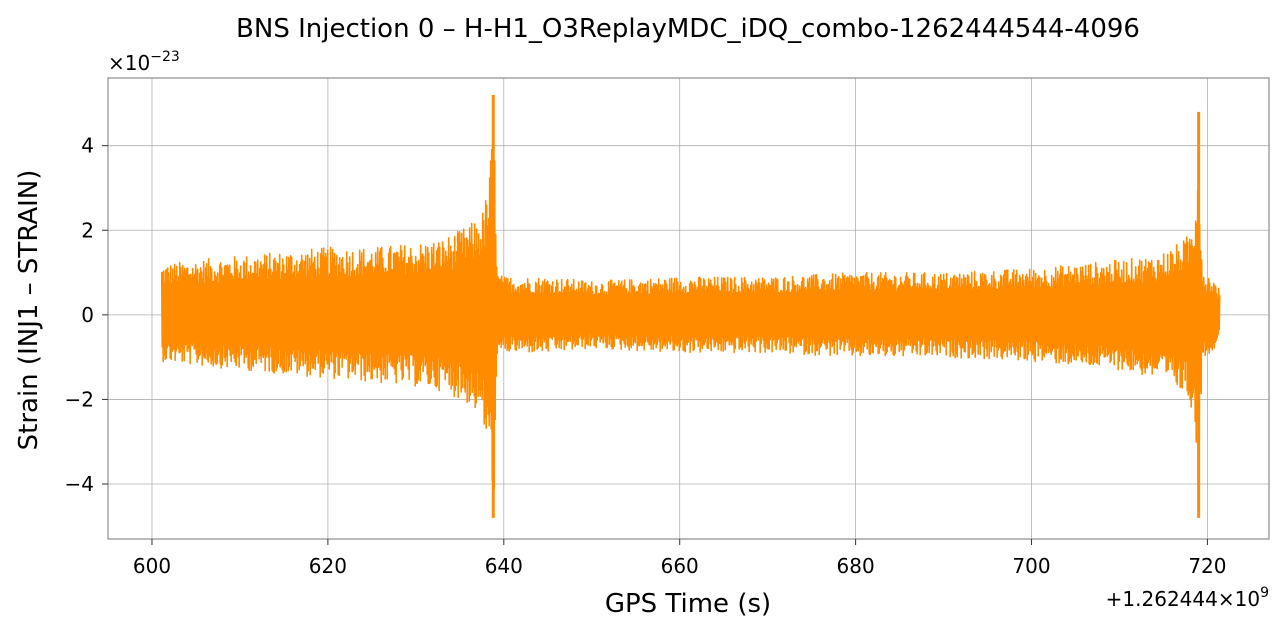 The width and height of the screenshot is (1284, 633). What do you see at coordinates (1183, 599) in the screenshot?
I see `x-offset-base: +1.262444×10` at bounding box center [1183, 599].